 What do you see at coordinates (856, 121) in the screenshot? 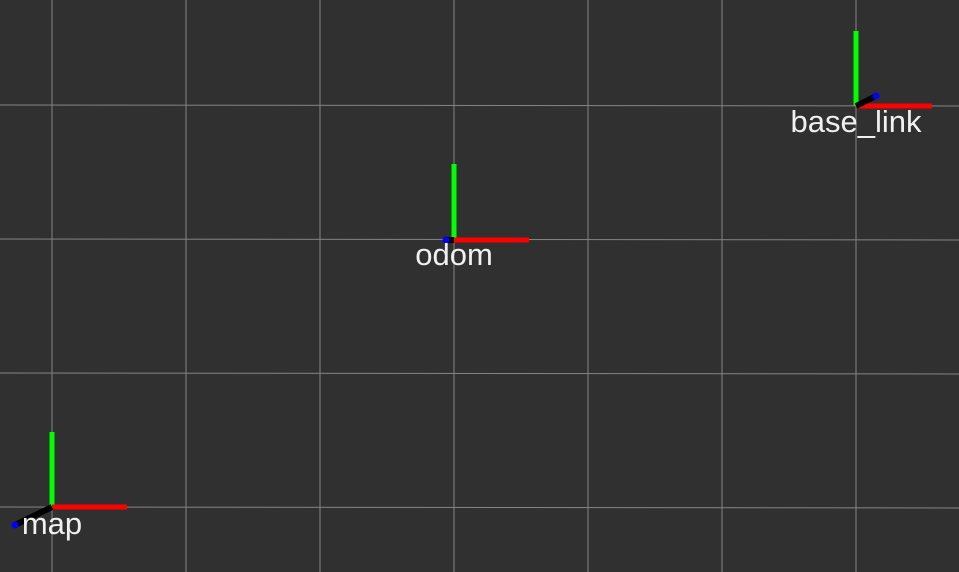
I see `frame-label-base-link: base_link` at bounding box center [856, 121].